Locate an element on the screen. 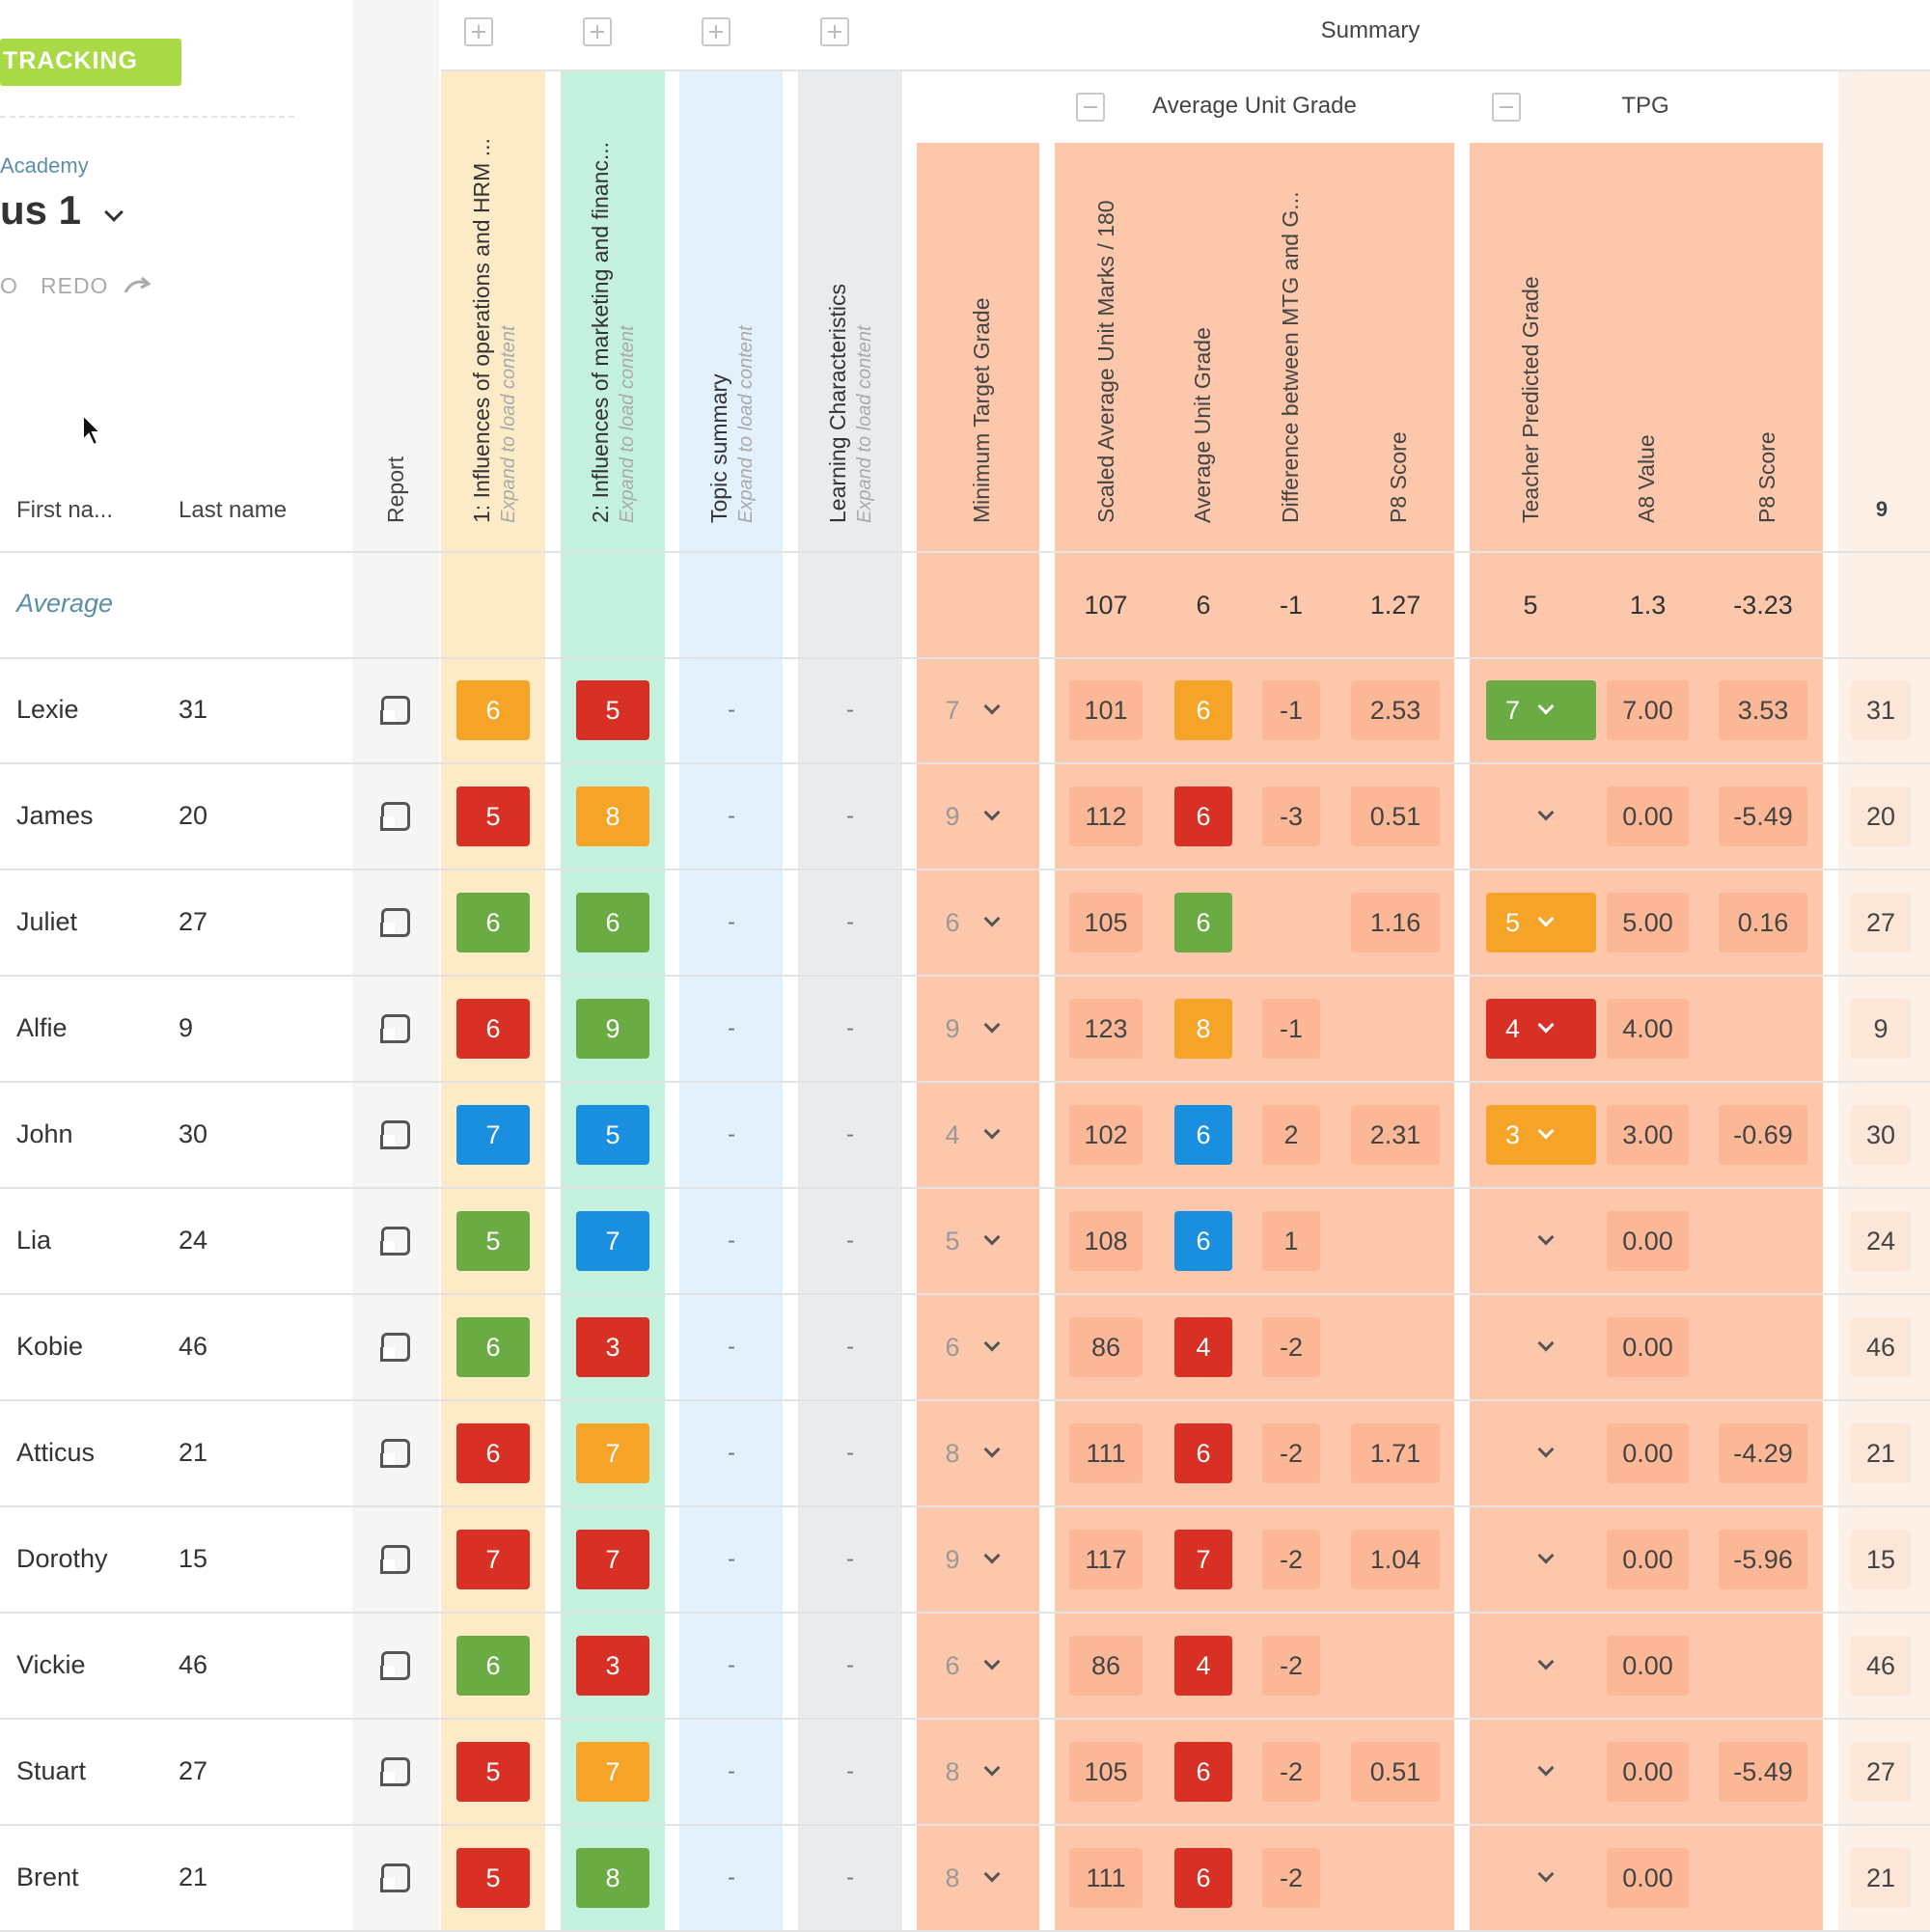  redo-button: REDO is located at coordinates (75, 285).